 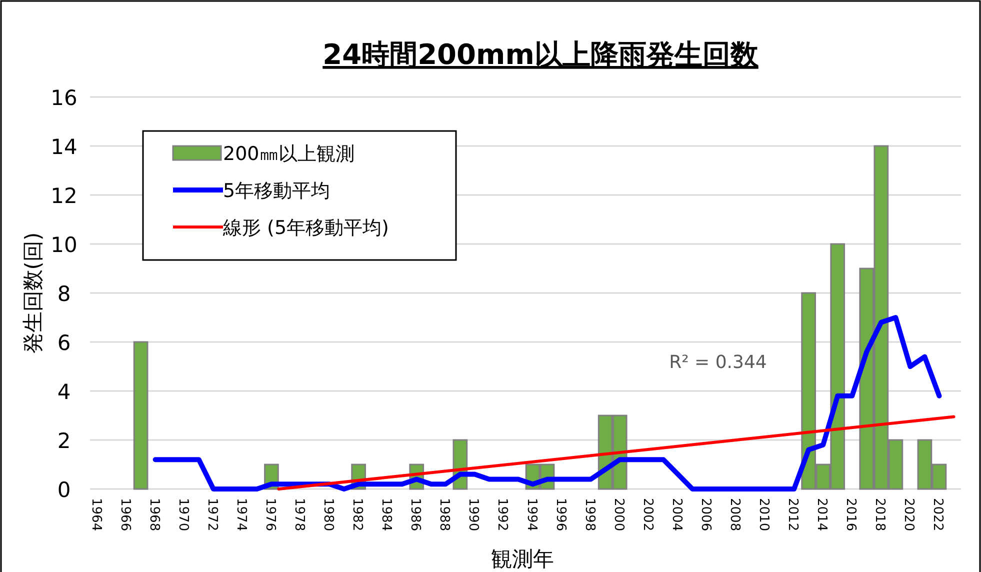 I want to click on x-tick-label: 1990, so click(x=473, y=515).